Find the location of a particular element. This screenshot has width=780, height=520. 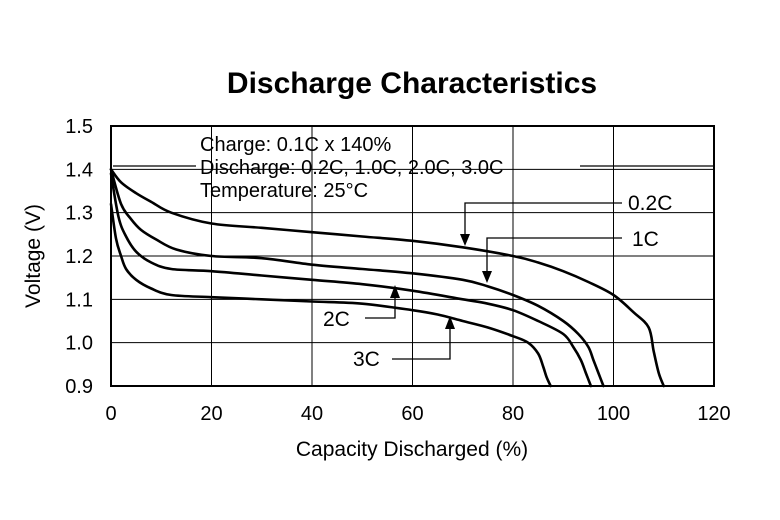

y-tick-label: 1.3 is located at coordinates (79, 214).